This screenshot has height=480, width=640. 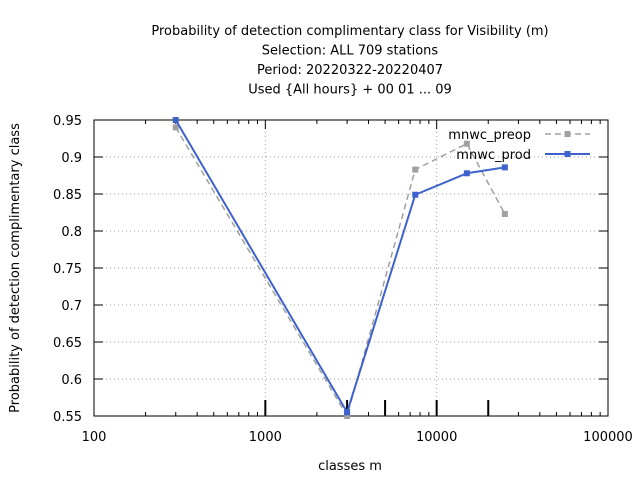 What do you see at coordinates (67, 417) in the screenshot?
I see `y-tick-label: 0.55` at bounding box center [67, 417].